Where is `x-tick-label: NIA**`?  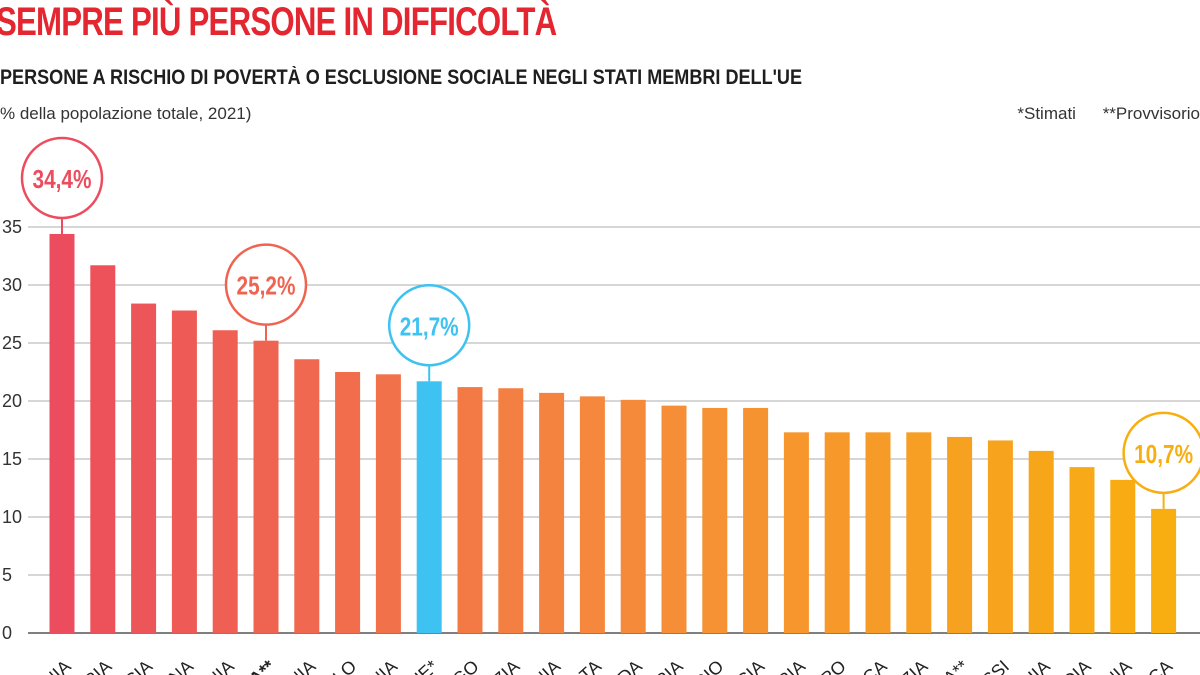
x-tick-label: NIA** is located at coordinates (949, 665).